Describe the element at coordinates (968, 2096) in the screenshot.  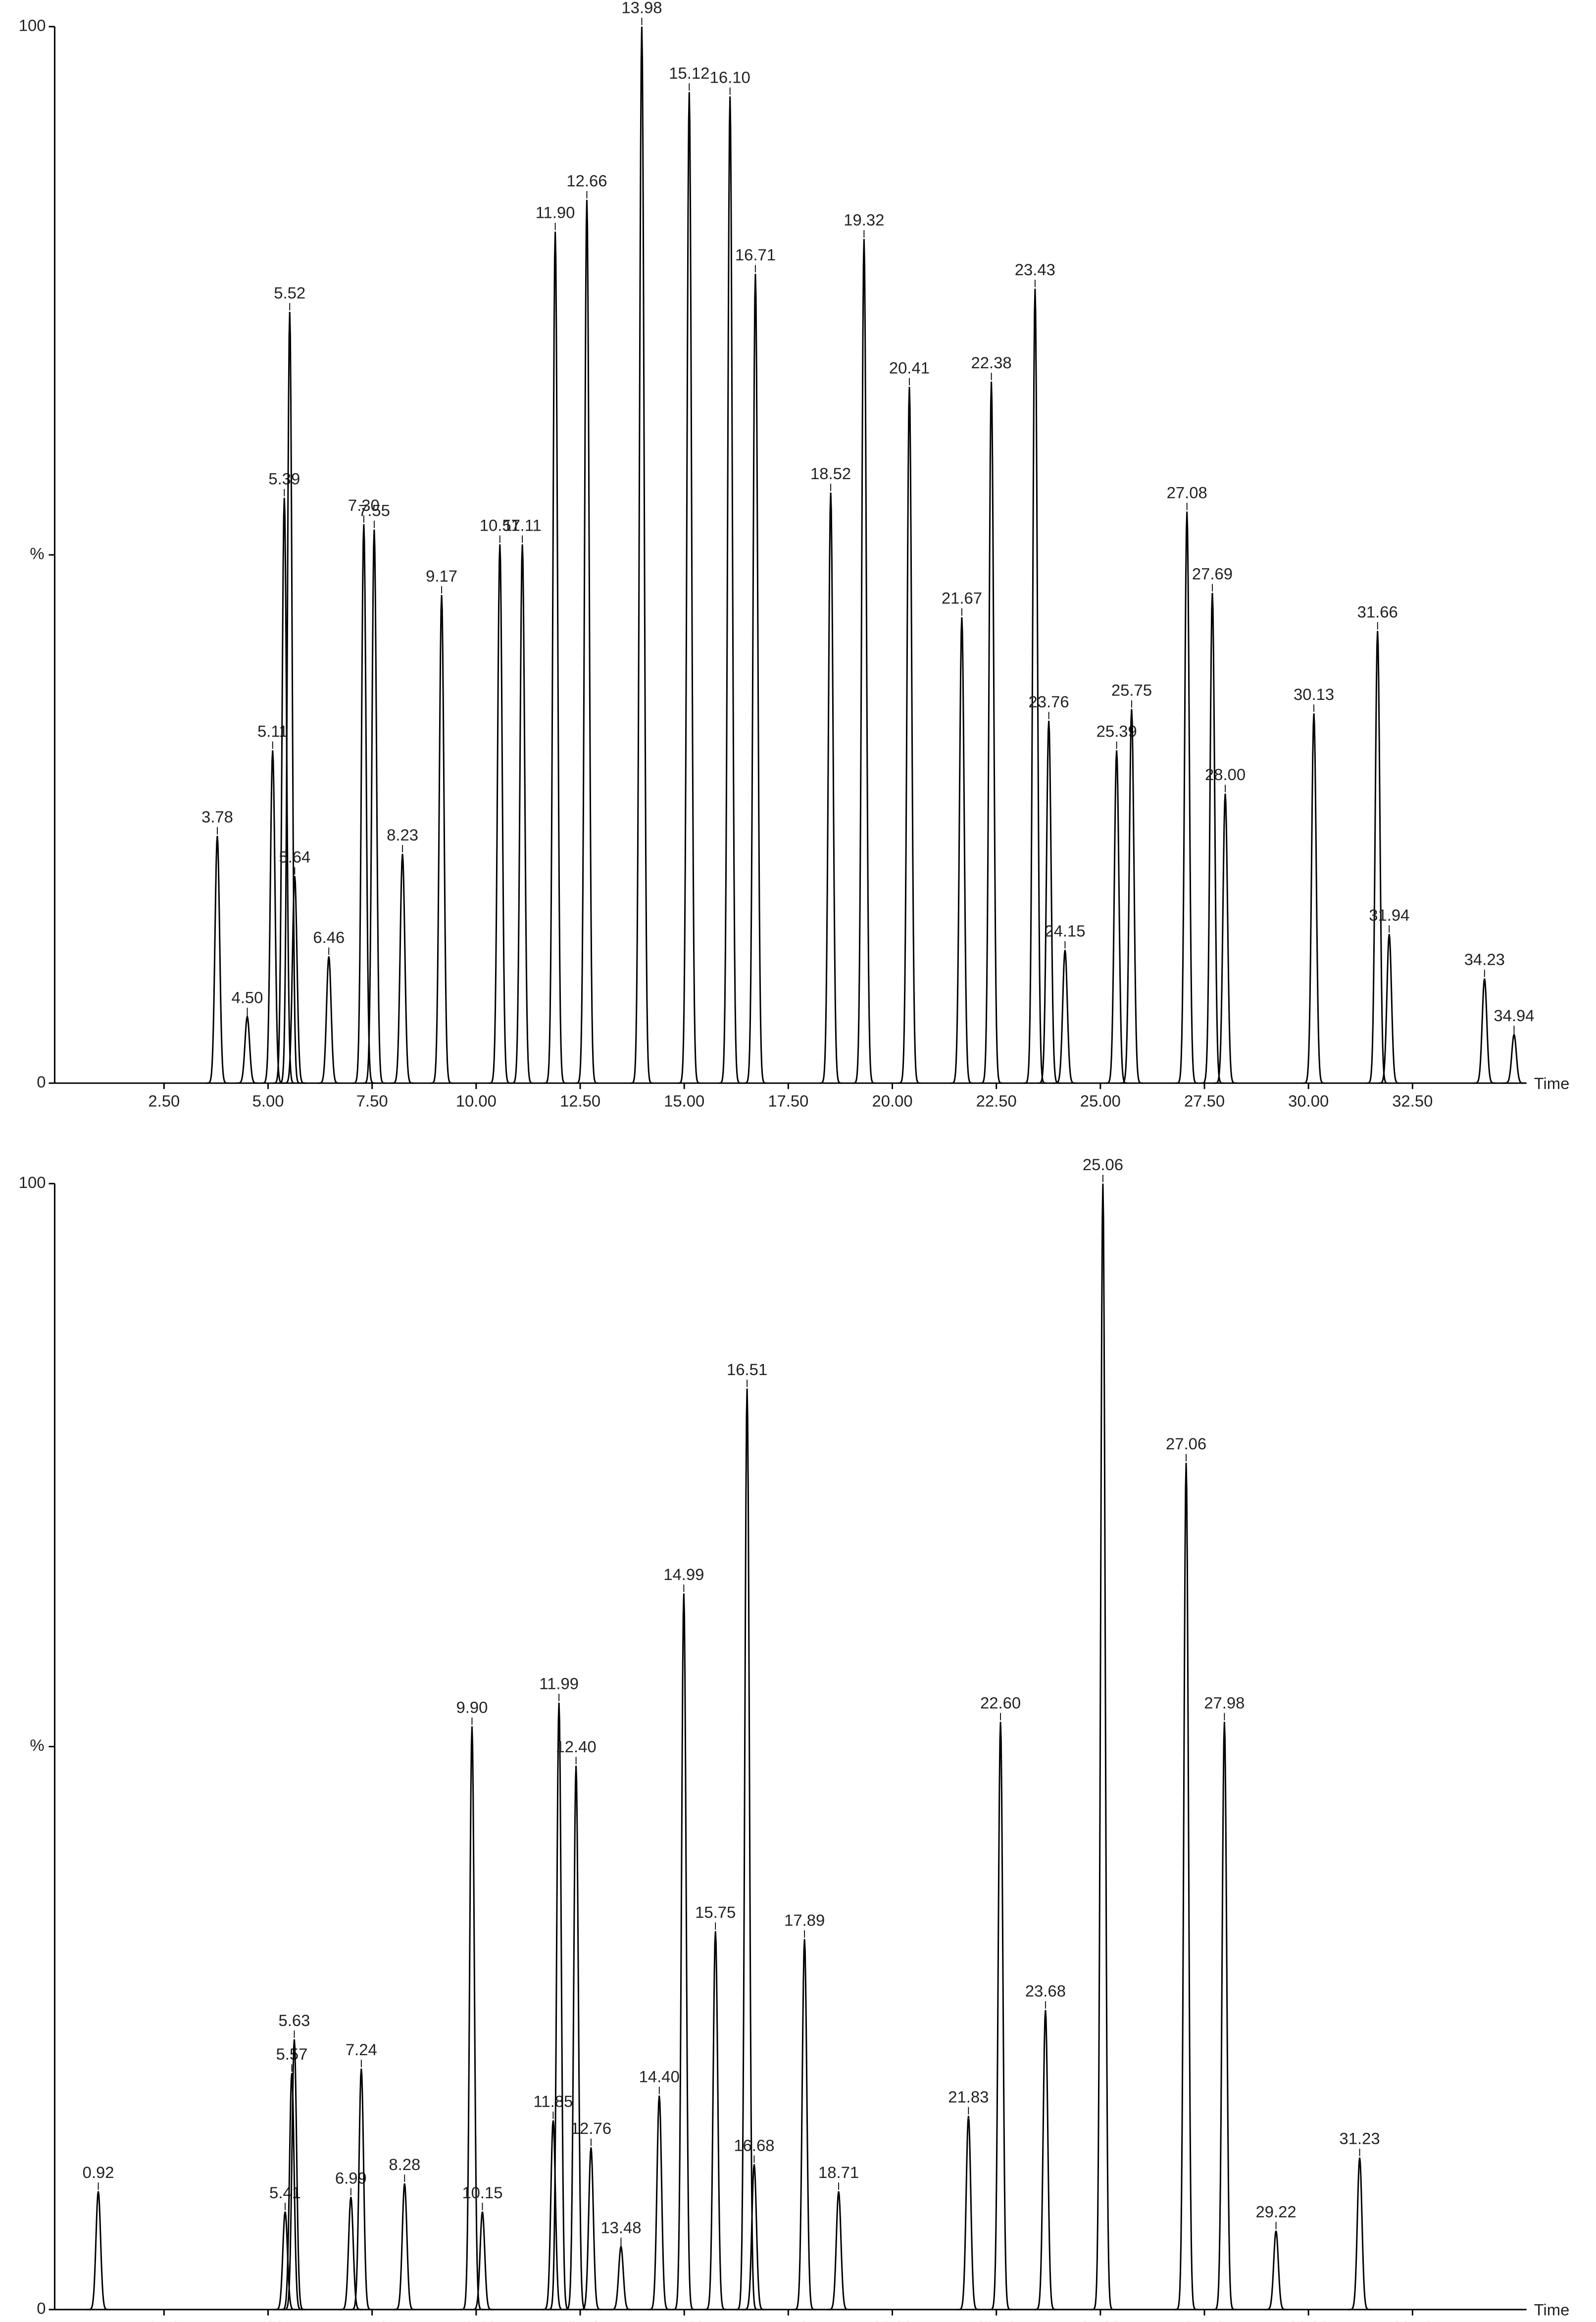
I see `peak-label: 21.83` at that location.